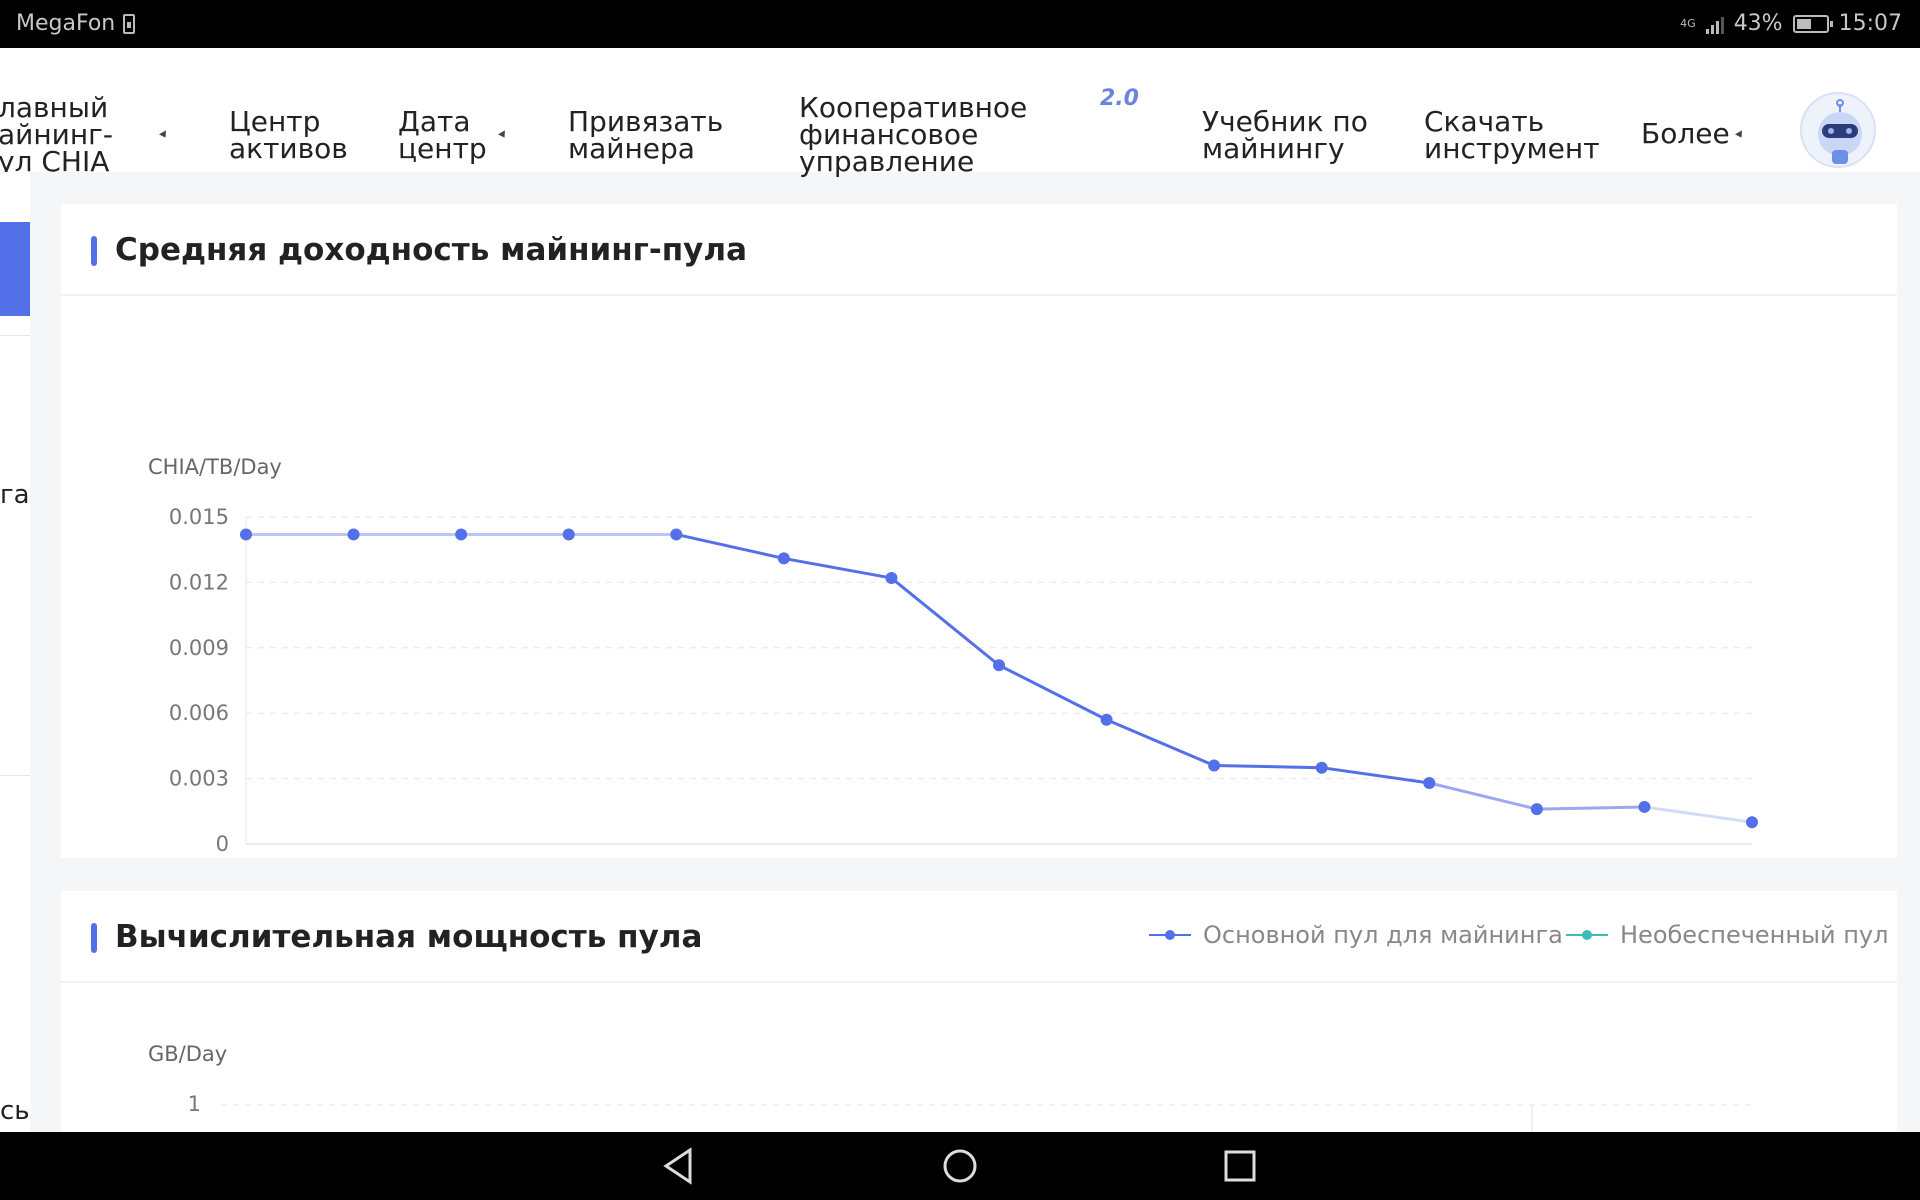  What do you see at coordinates (1512, 135) in the screenshot?
I see `nav-item-download-tool: Скачать инструмент` at bounding box center [1512, 135].